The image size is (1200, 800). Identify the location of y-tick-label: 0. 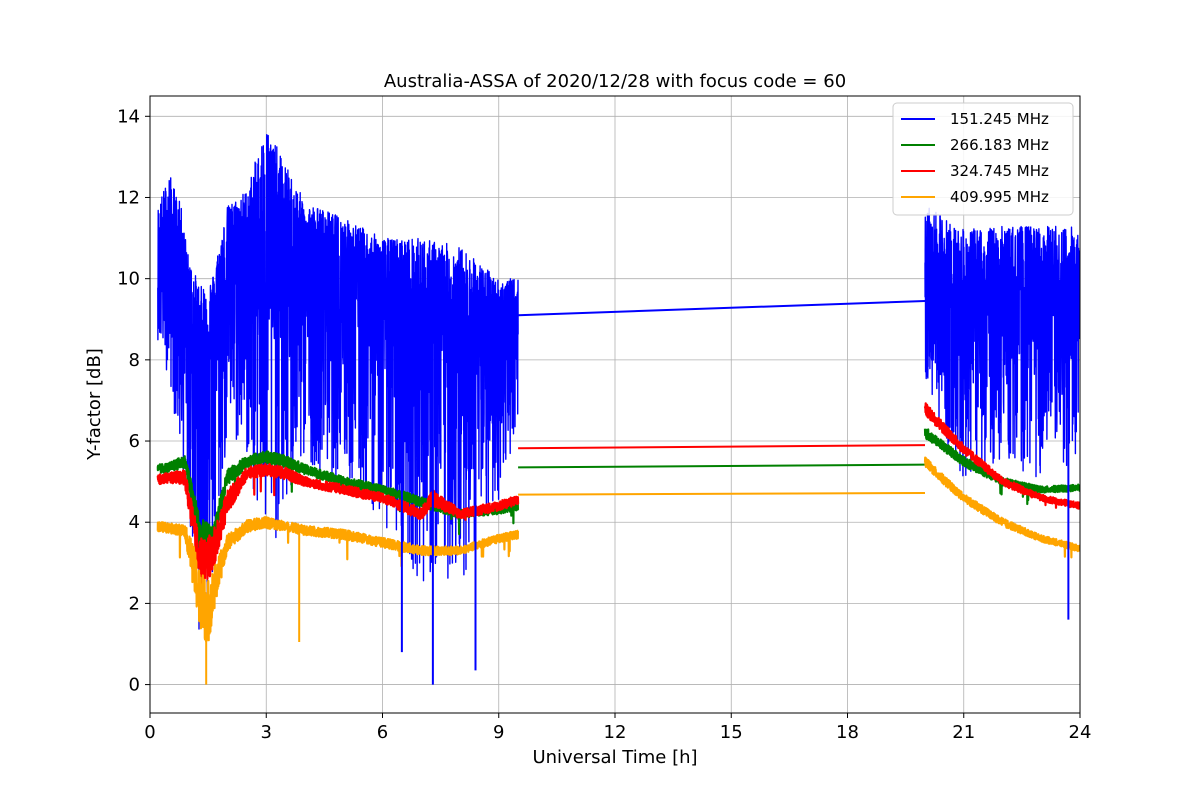
(134, 685).